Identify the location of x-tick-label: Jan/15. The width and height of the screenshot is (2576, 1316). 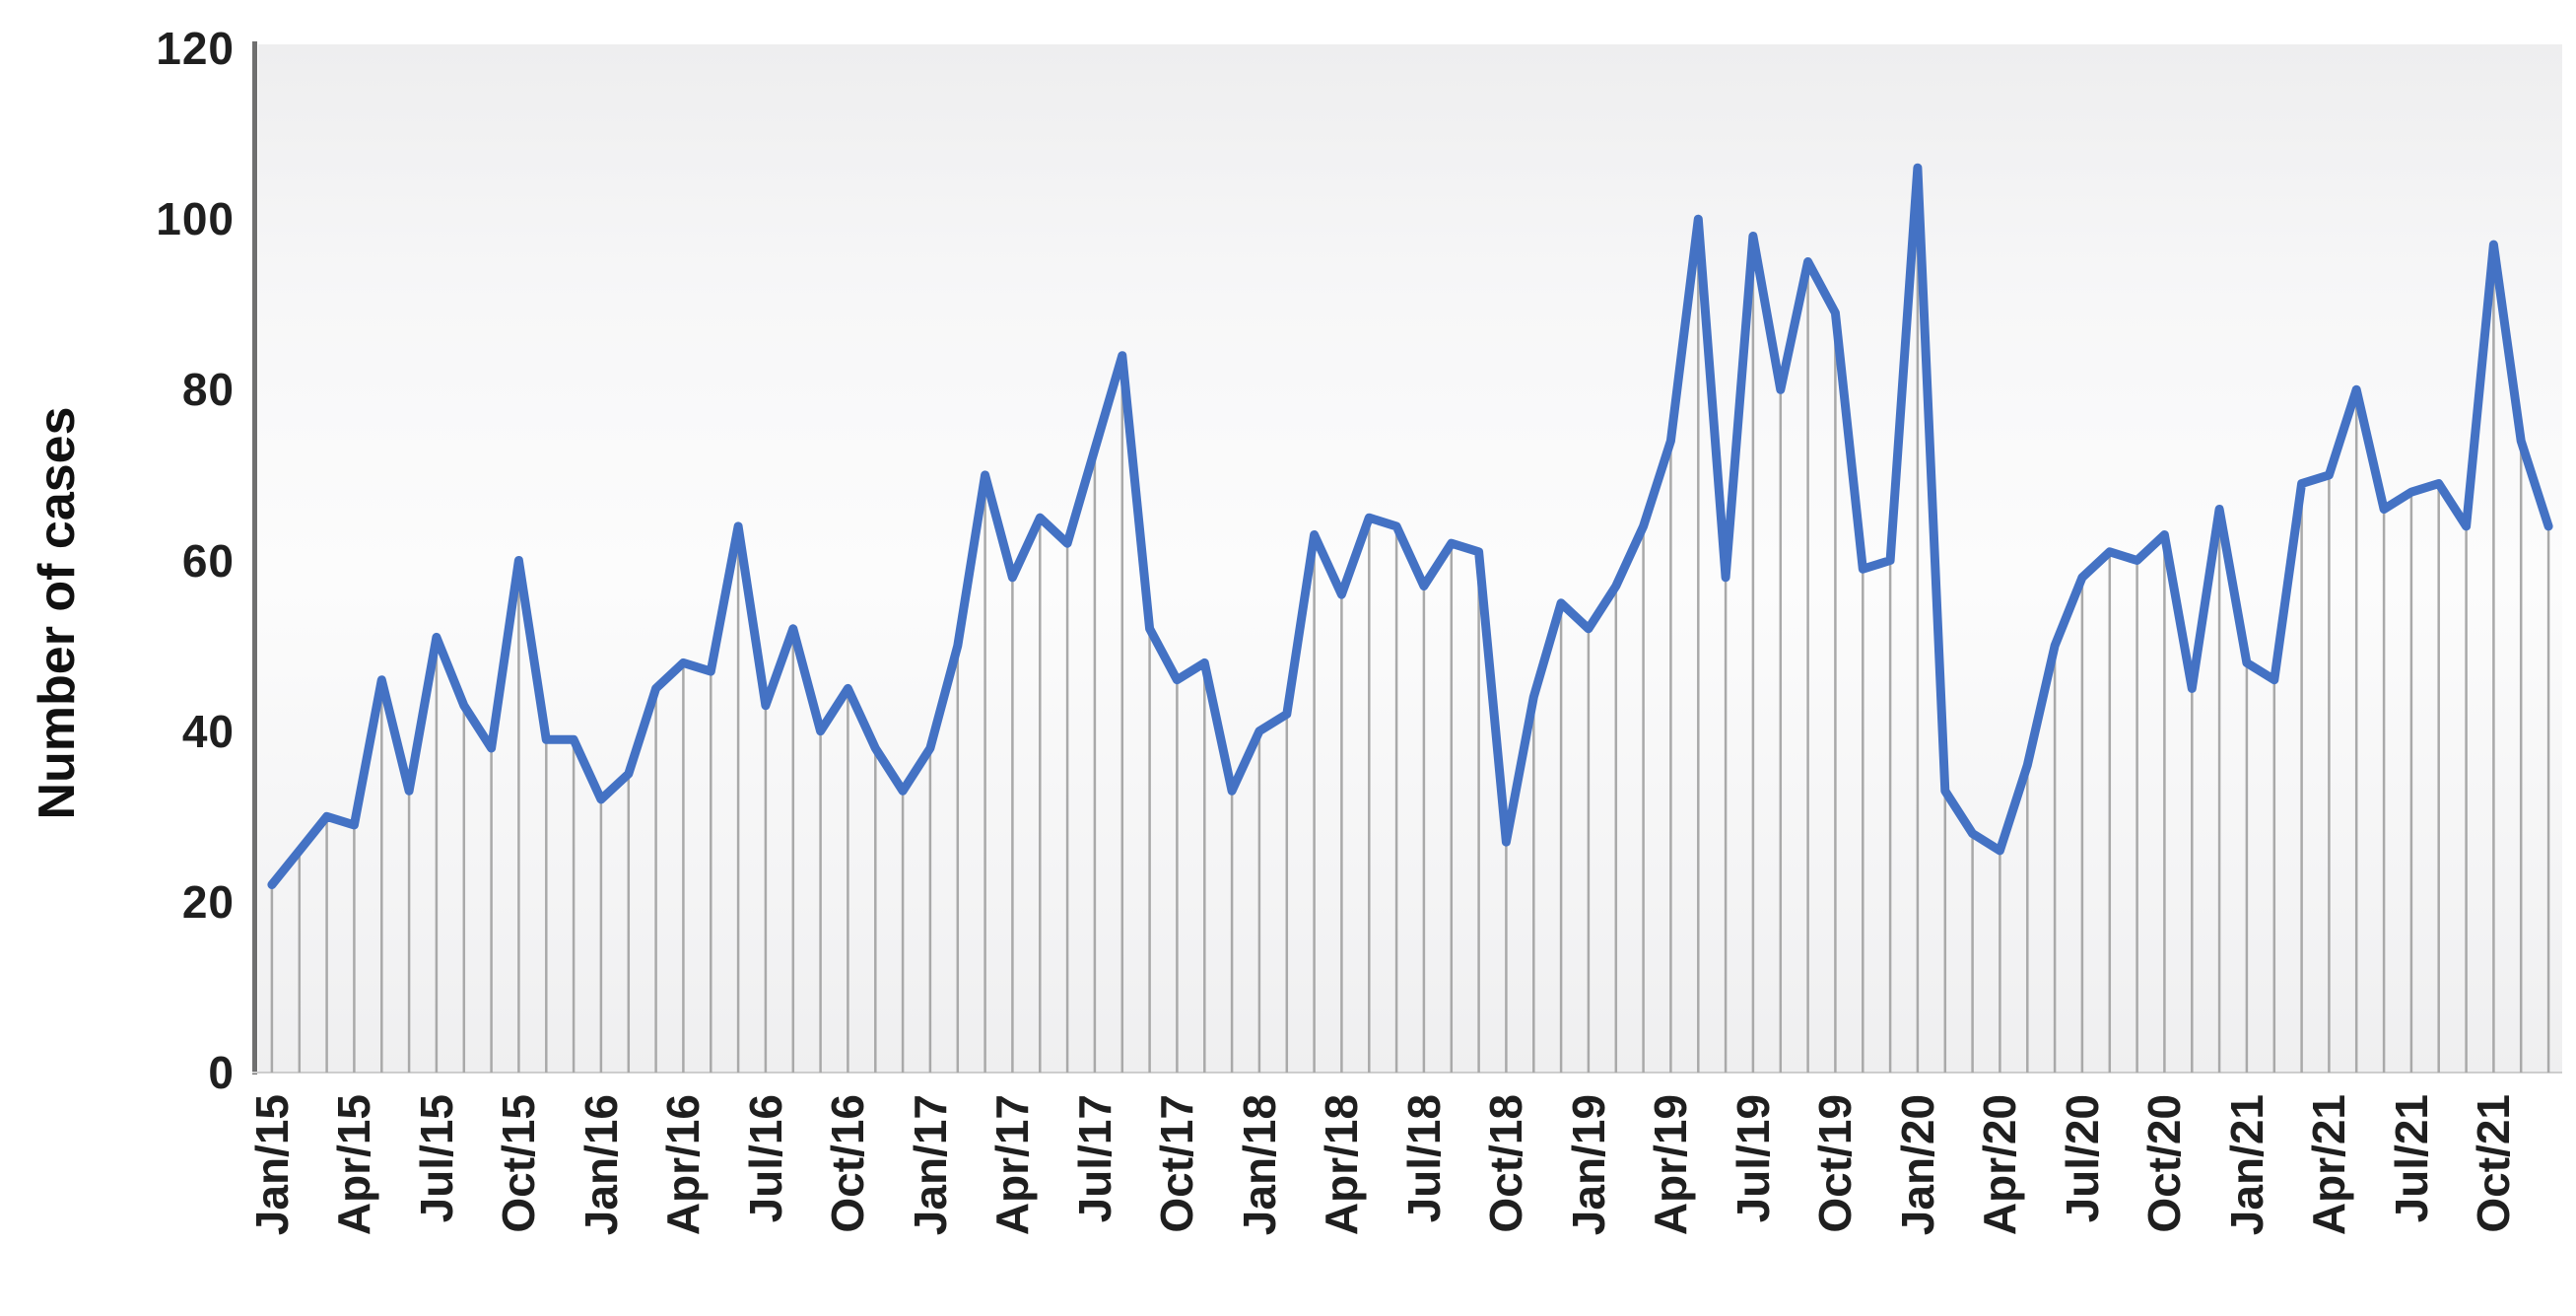
(271, 1165).